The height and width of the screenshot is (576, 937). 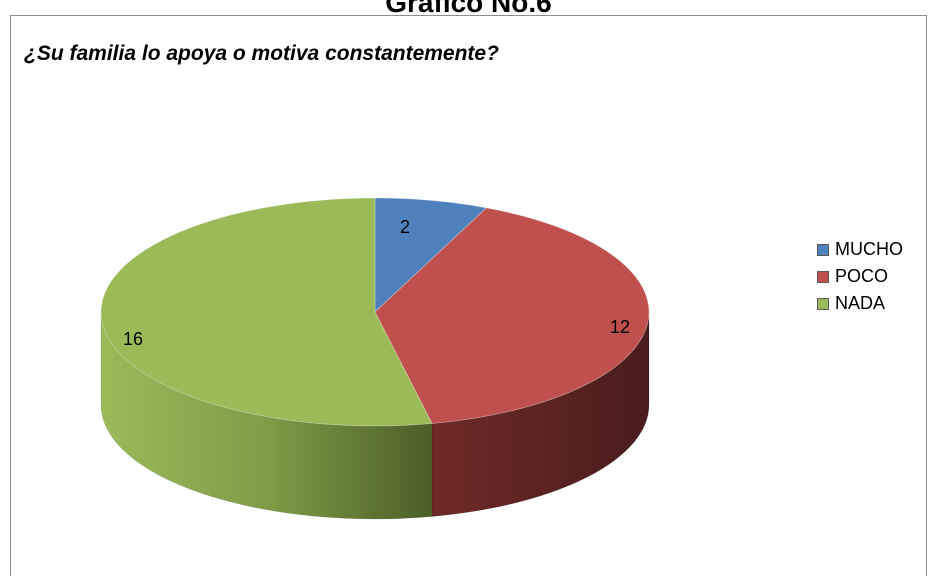 I want to click on legend-label: MUCHO, so click(x=869, y=249).